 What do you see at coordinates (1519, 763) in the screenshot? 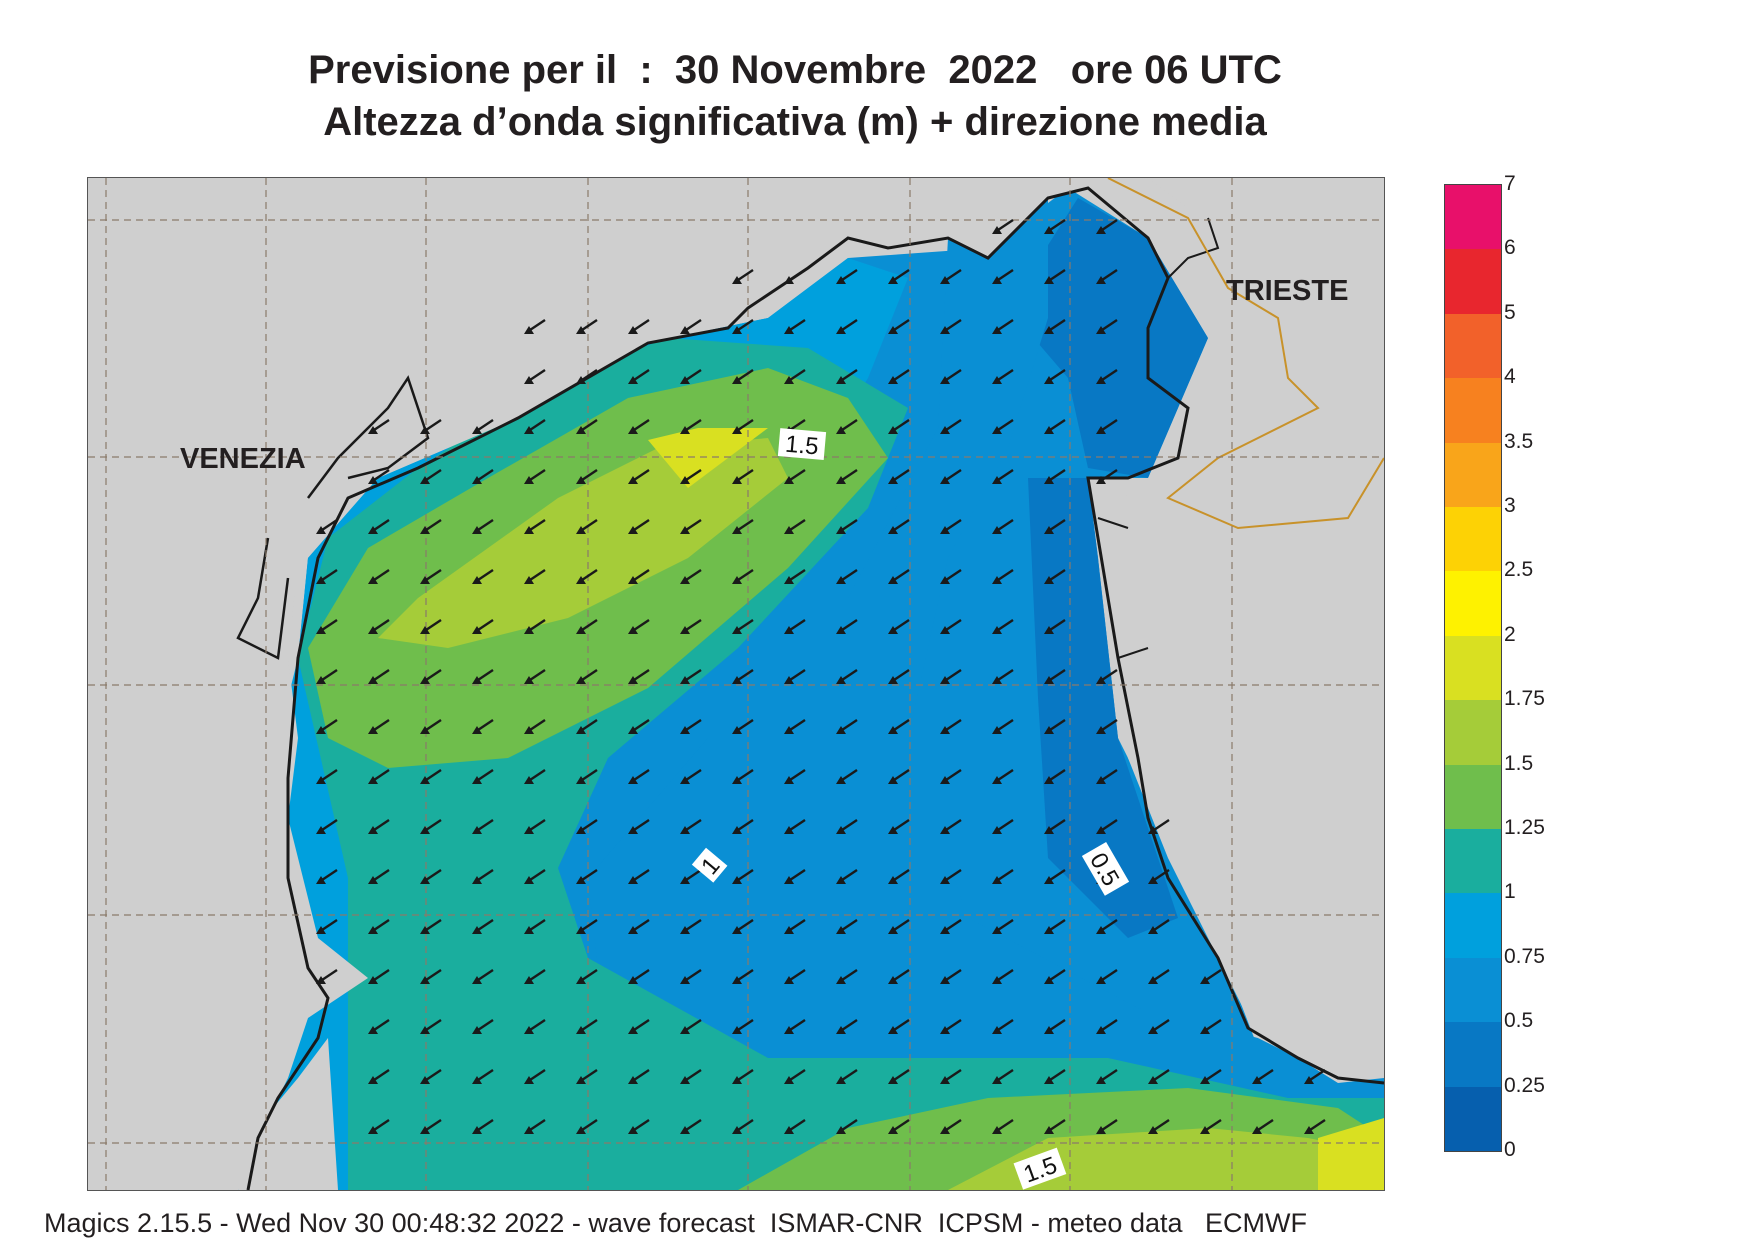
I see `legend-tick-label: 1.5` at bounding box center [1519, 763].